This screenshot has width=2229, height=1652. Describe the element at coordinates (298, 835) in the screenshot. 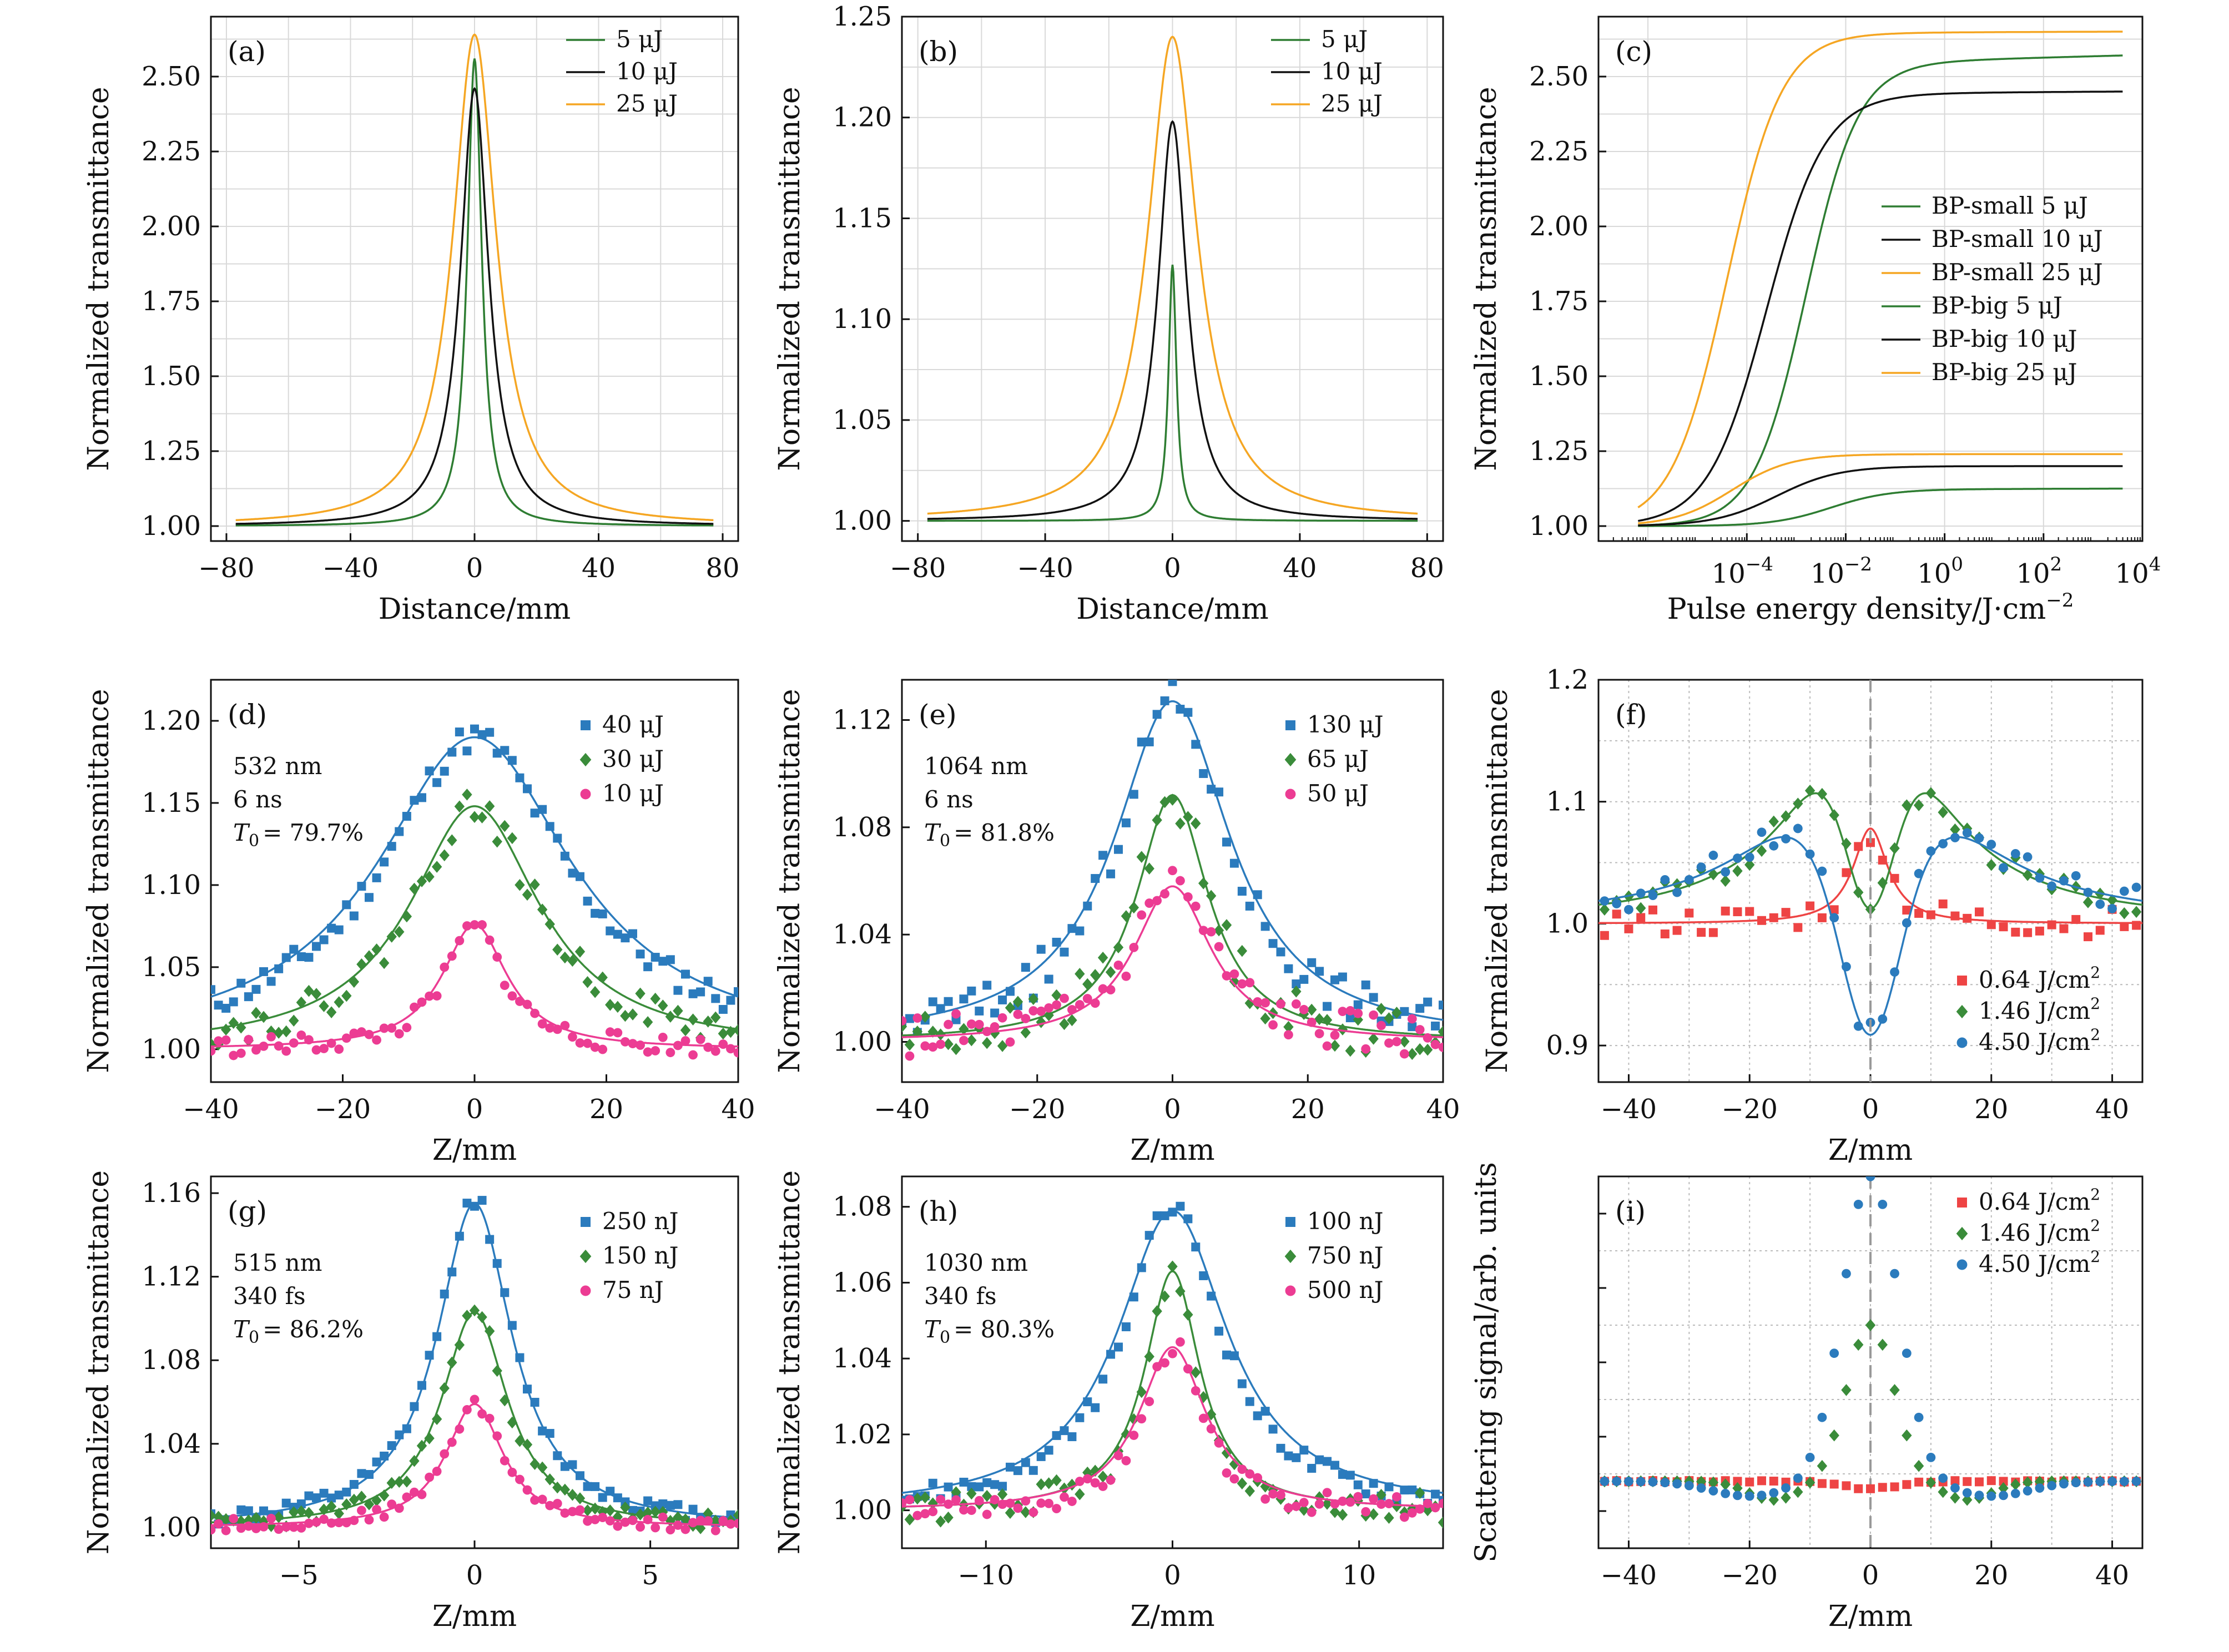

I see `annotation-t0: T0 = 79.7%` at that location.